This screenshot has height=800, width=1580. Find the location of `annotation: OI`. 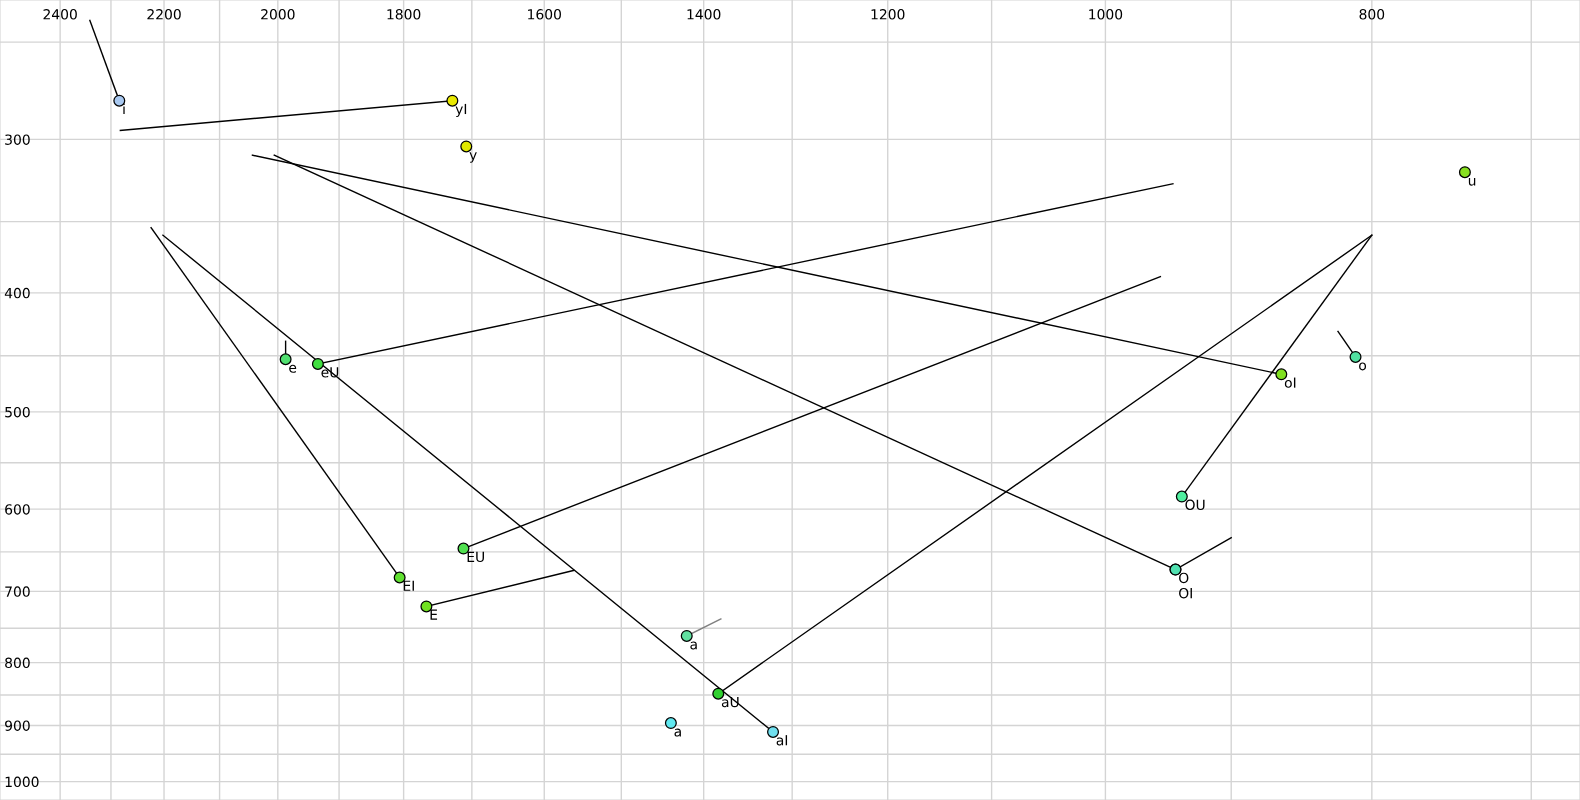

annotation: OI is located at coordinates (1185, 593).